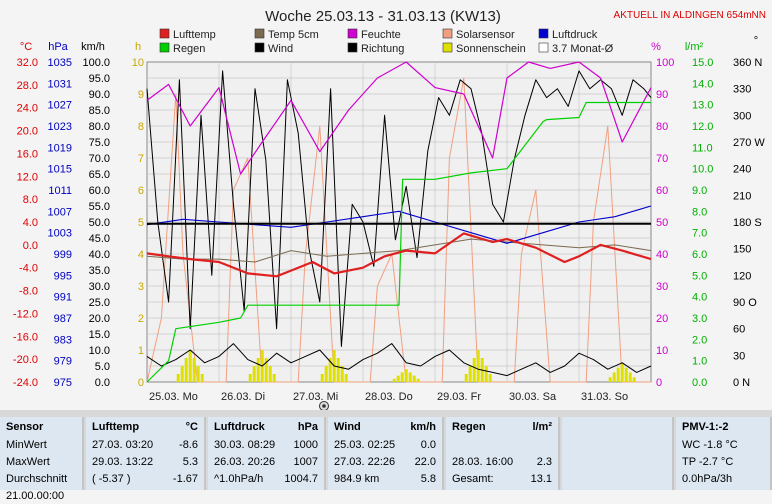 This screenshot has width=772, height=504. I want to click on table-cell: PMV-1:-2, so click(723, 427).